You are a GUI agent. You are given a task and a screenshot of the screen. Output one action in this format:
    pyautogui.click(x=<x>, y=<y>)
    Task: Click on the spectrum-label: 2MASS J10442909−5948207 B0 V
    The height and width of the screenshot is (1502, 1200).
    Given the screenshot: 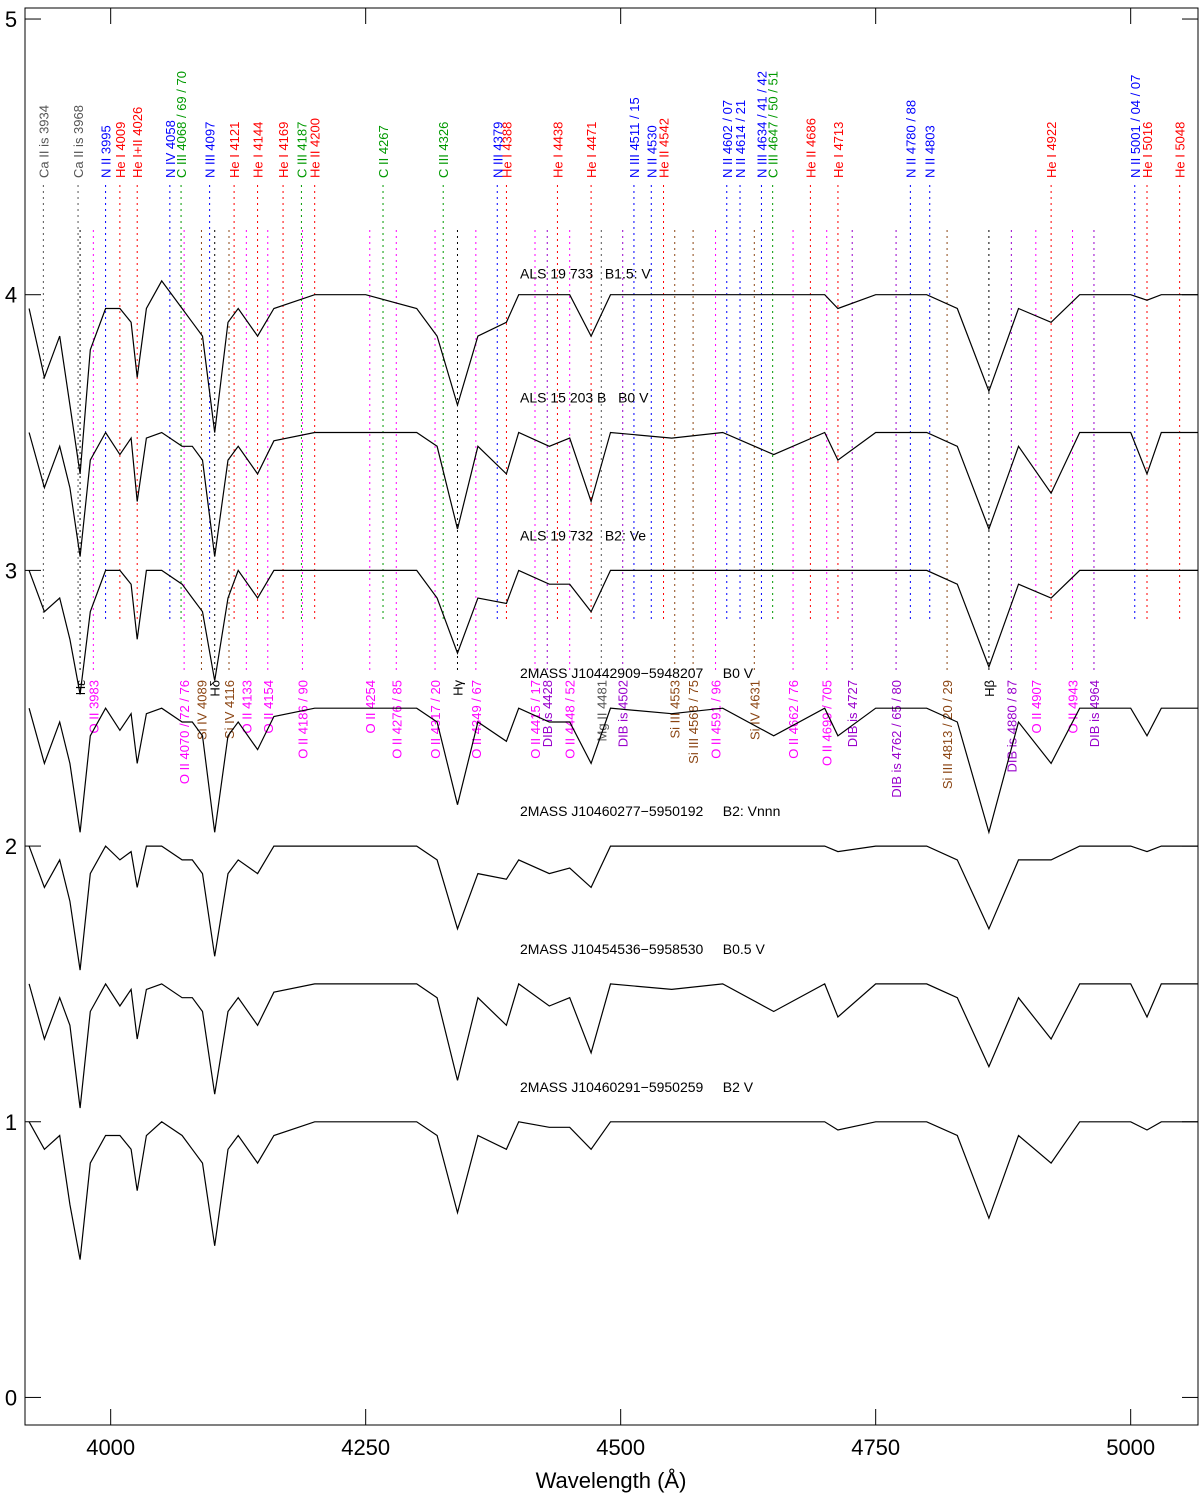 What is the action you would take?
    pyautogui.click(x=637, y=673)
    